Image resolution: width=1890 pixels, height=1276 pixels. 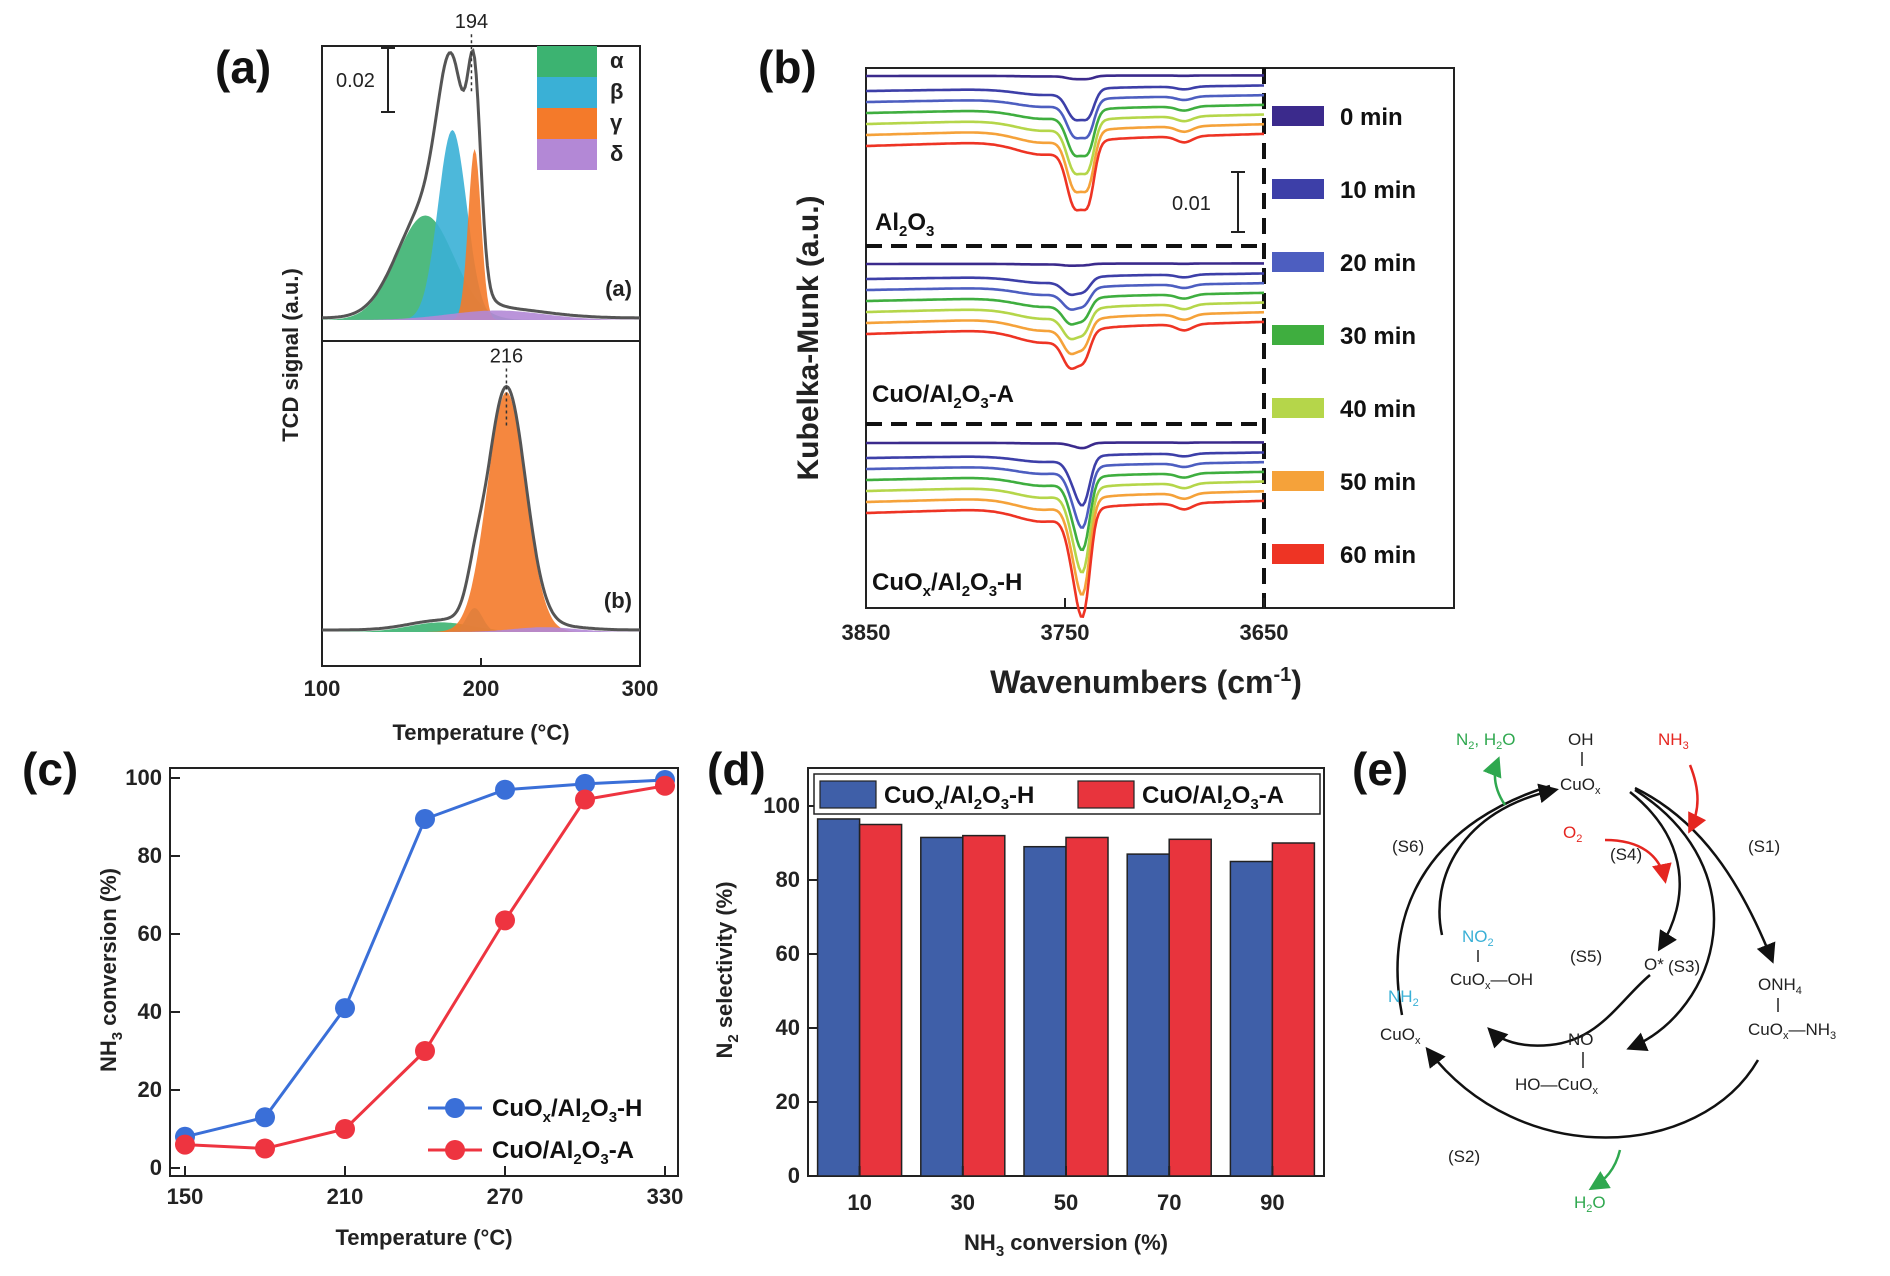 I want to click on panel-b-x-tick-label-2: 3750, so click(x=1065, y=632).